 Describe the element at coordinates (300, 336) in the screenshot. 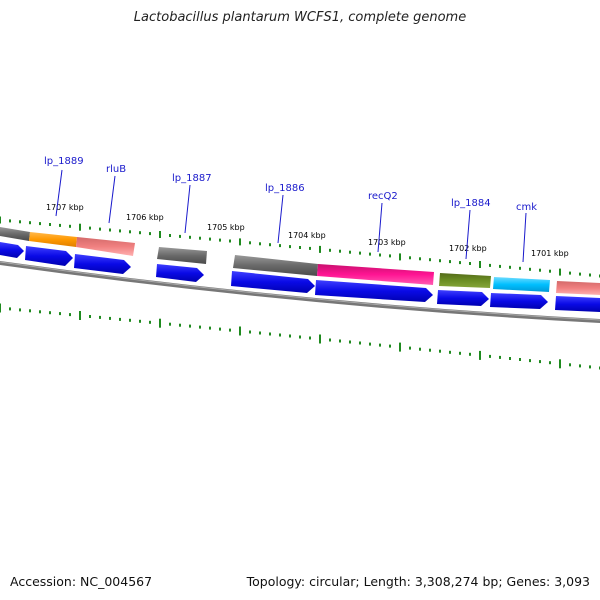

I see `tick-marks-lower` at that location.